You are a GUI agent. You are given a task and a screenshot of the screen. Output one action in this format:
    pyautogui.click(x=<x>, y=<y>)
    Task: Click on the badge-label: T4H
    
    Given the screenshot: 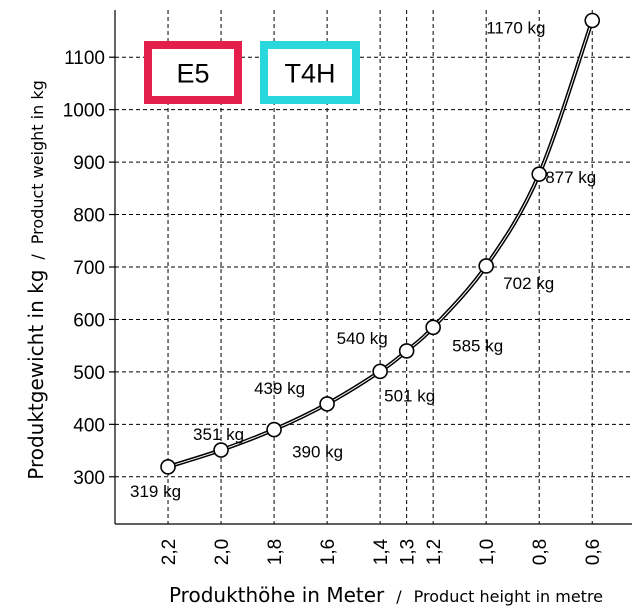 What is the action you would take?
    pyautogui.click(x=309, y=74)
    